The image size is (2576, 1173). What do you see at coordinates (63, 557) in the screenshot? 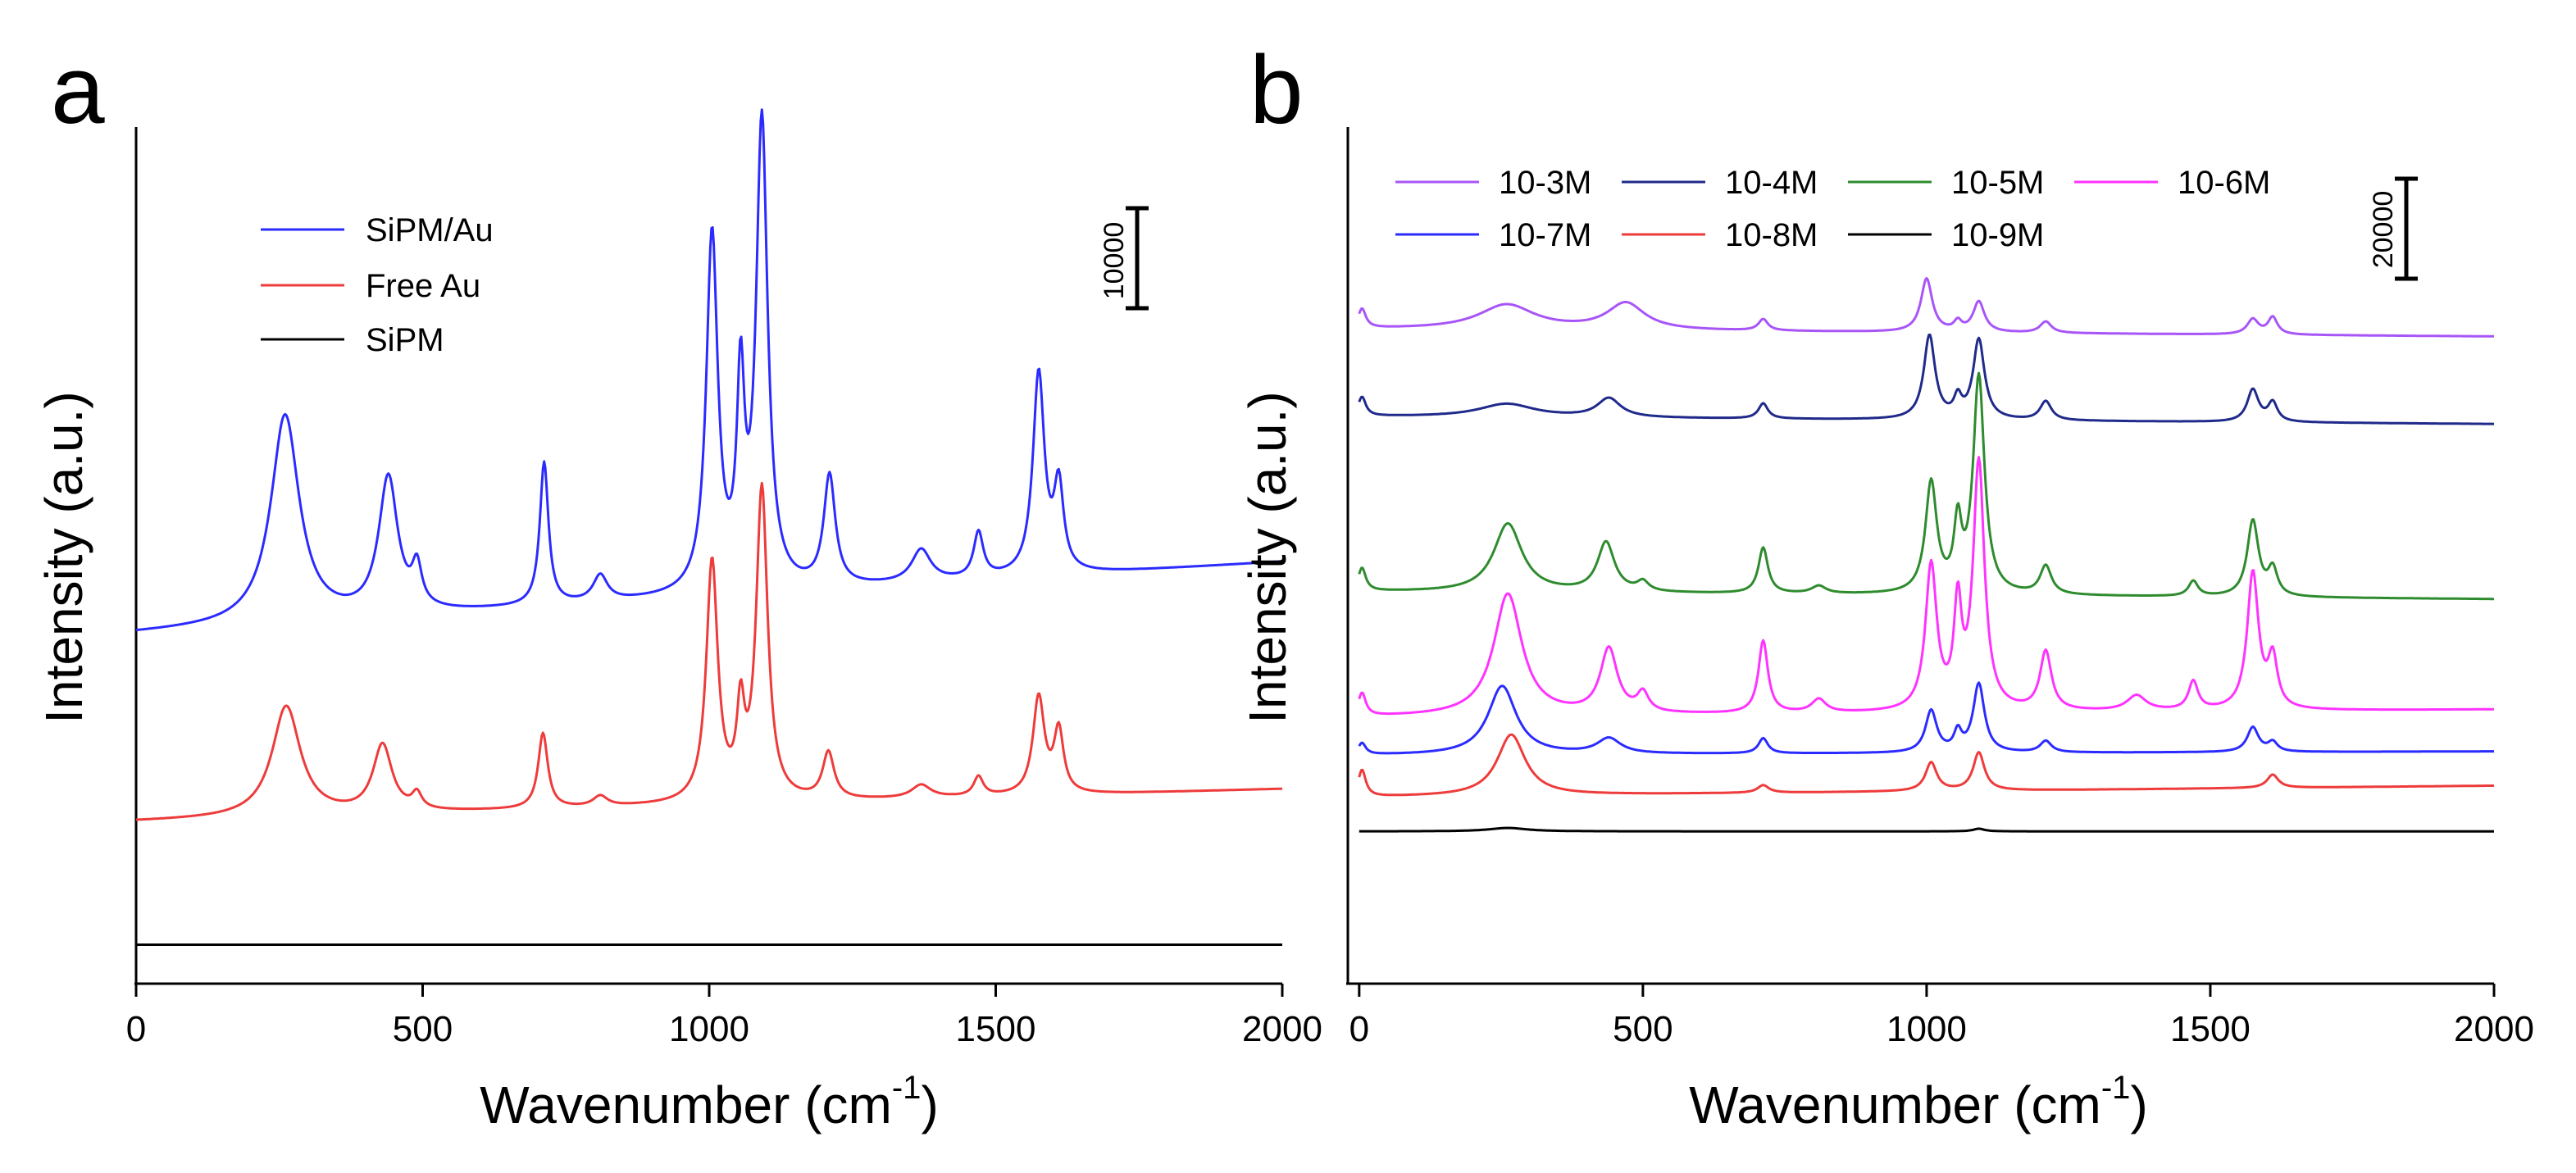
I see `panel-a-y-title: Intensity (a.u.)` at bounding box center [63, 557].